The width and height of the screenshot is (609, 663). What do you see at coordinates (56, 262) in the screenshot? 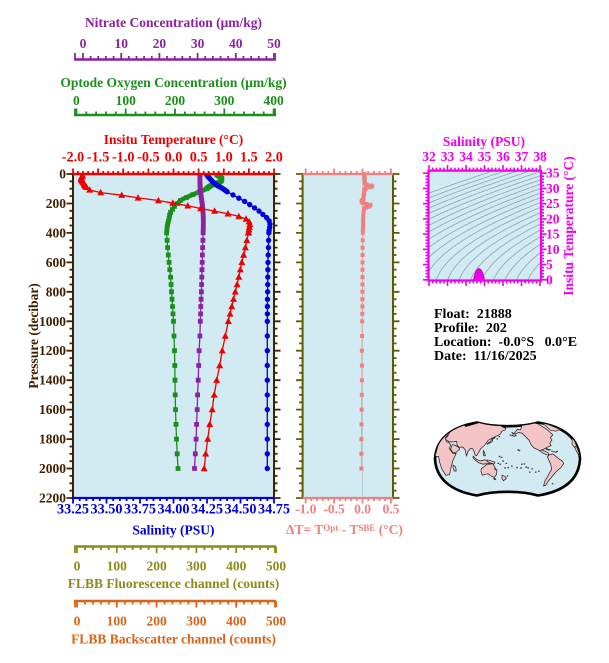
I see `svg-text: 600` at bounding box center [56, 262].